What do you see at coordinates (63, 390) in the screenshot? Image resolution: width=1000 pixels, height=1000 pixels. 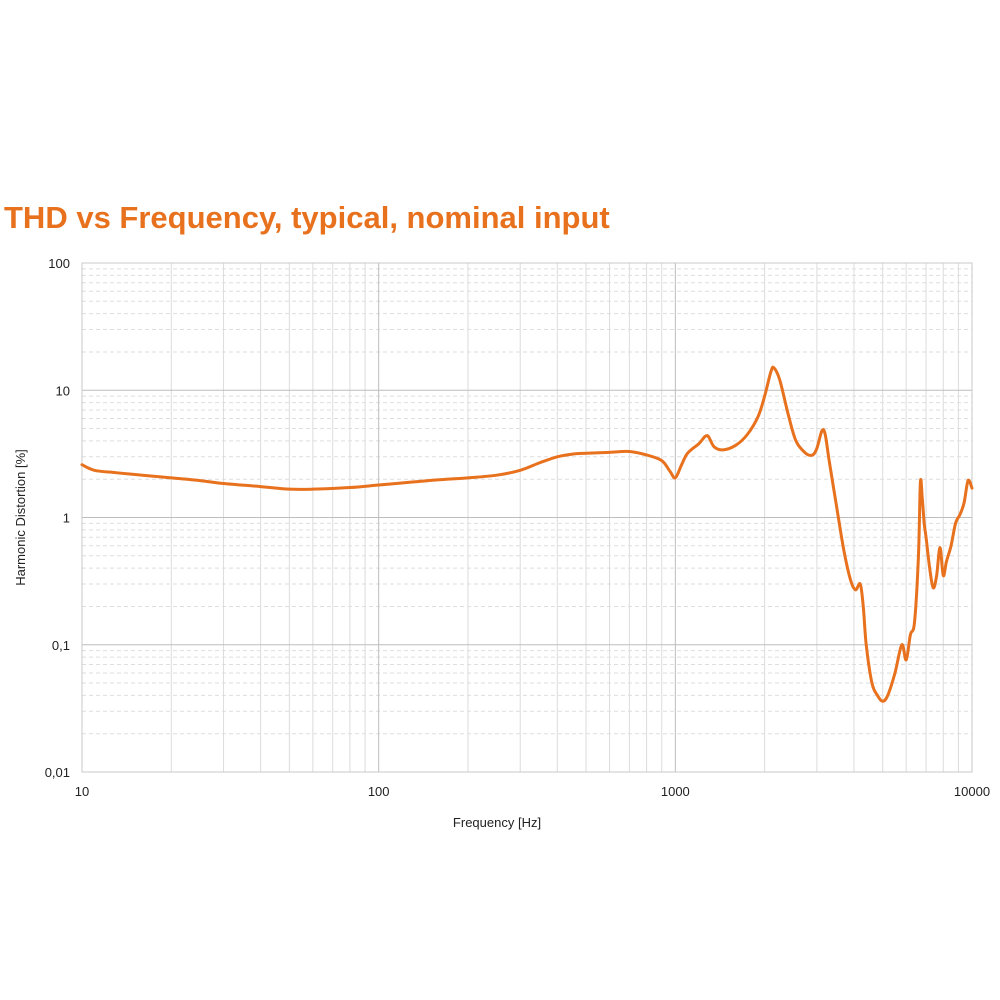 I see `y-tick-label: 10` at bounding box center [63, 390].